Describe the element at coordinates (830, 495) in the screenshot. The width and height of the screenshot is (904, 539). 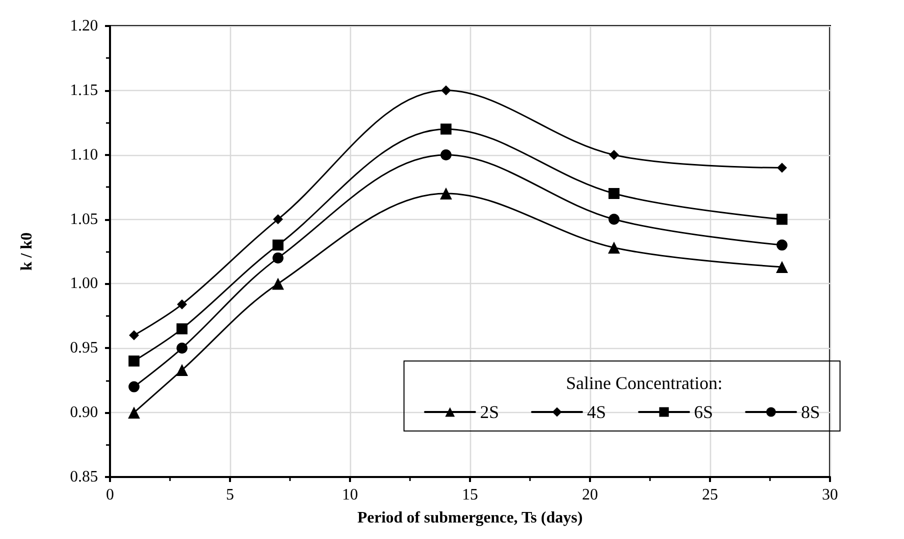
I see `x-tick-label: 30` at that location.